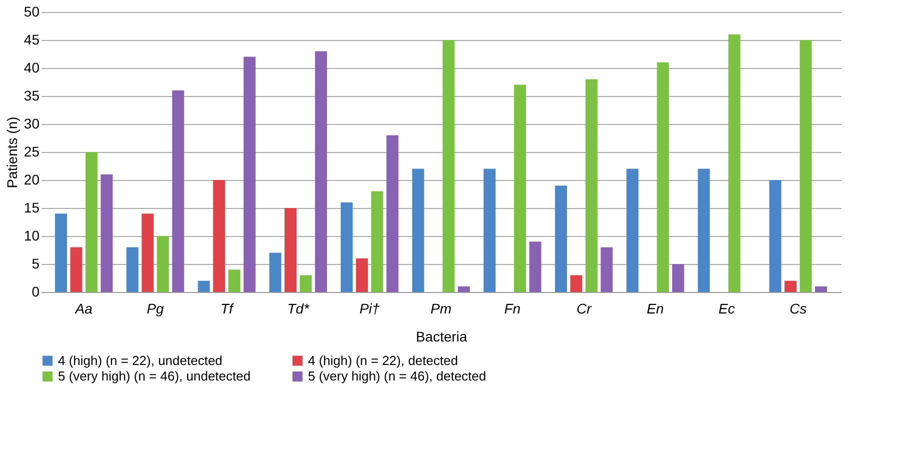 The height and width of the screenshot is (458, 919). What do you see at coordinates (32, 152) in the screenshot?
I see `y-tick-label: 25` at bounding box center [32, 152].